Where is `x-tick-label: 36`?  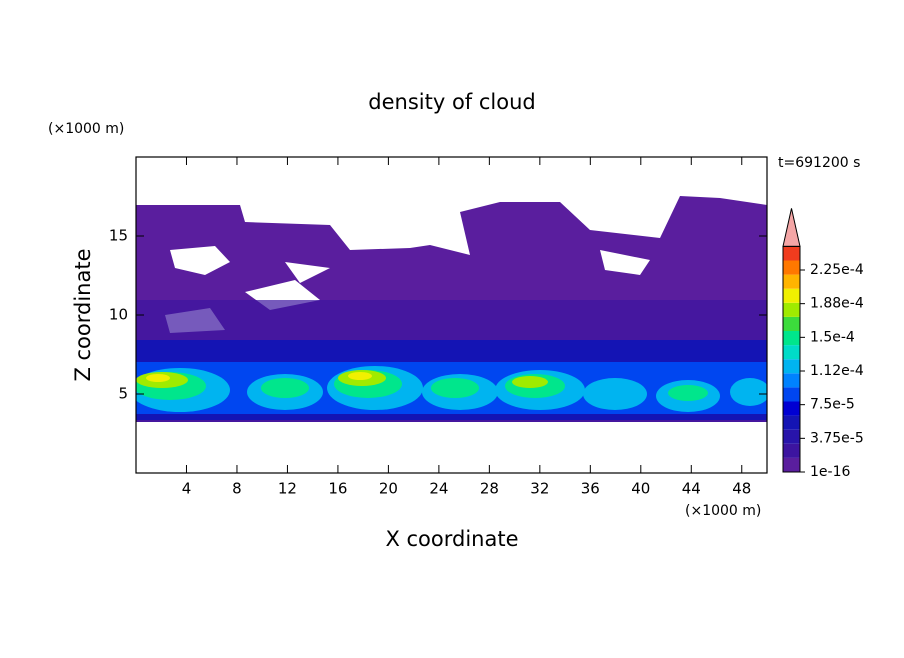
x-tick-label: 36 is located at coordinates (590, 489).